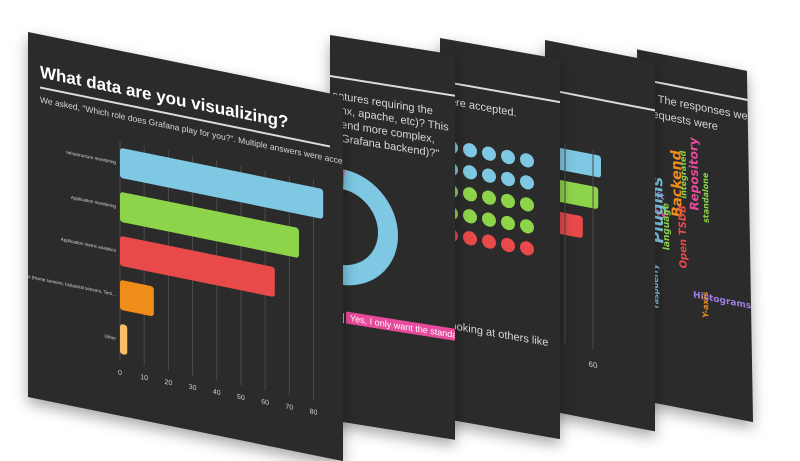  Describe the element at coordinates (217, 393) in the screenshot. I see `x-tick-label: 40` at that location.